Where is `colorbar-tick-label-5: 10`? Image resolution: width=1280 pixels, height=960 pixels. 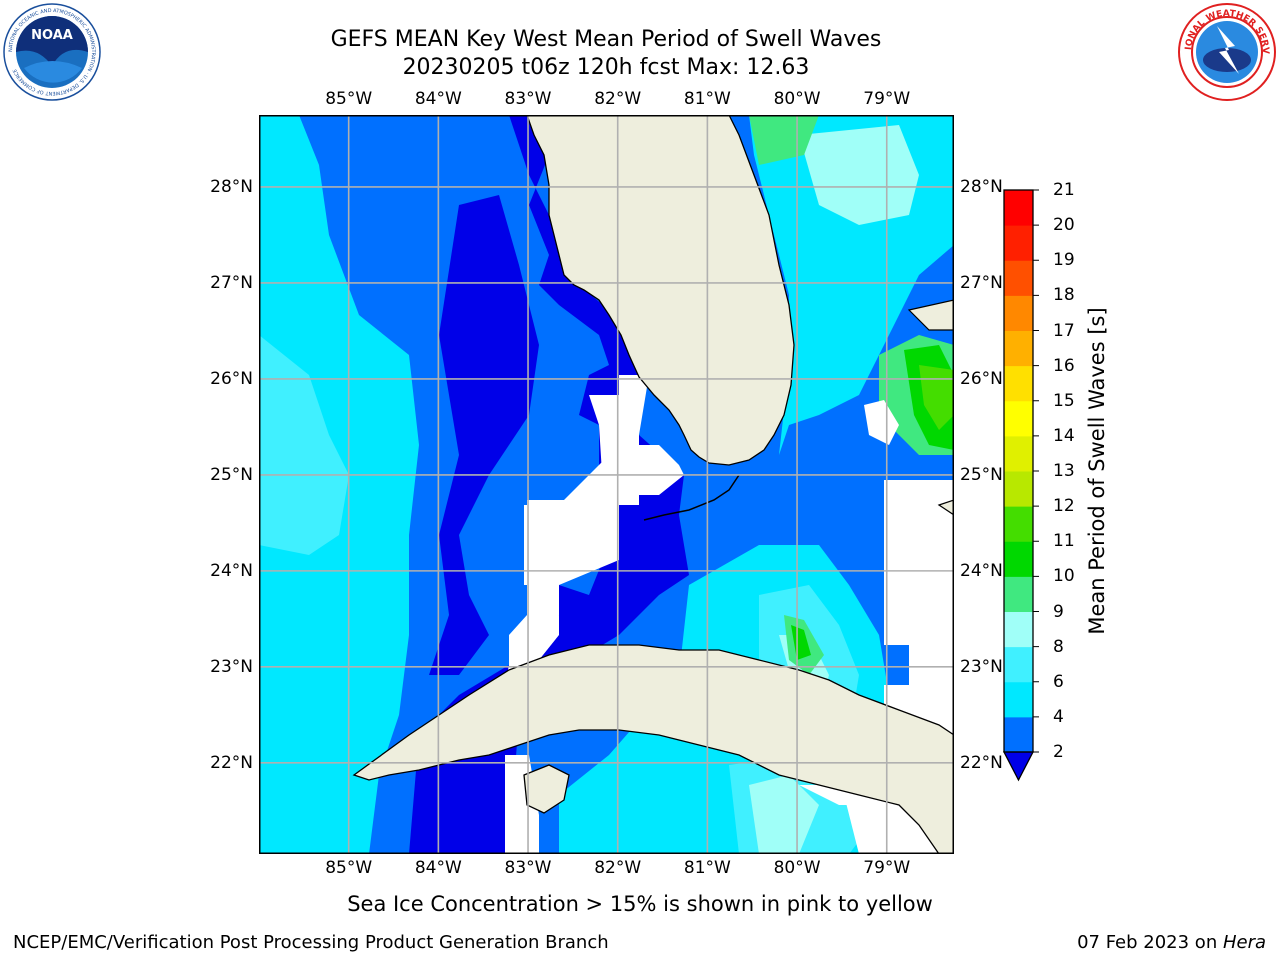
colorbar-tick-label-5: 10 is located at coordinates (1064, 576).